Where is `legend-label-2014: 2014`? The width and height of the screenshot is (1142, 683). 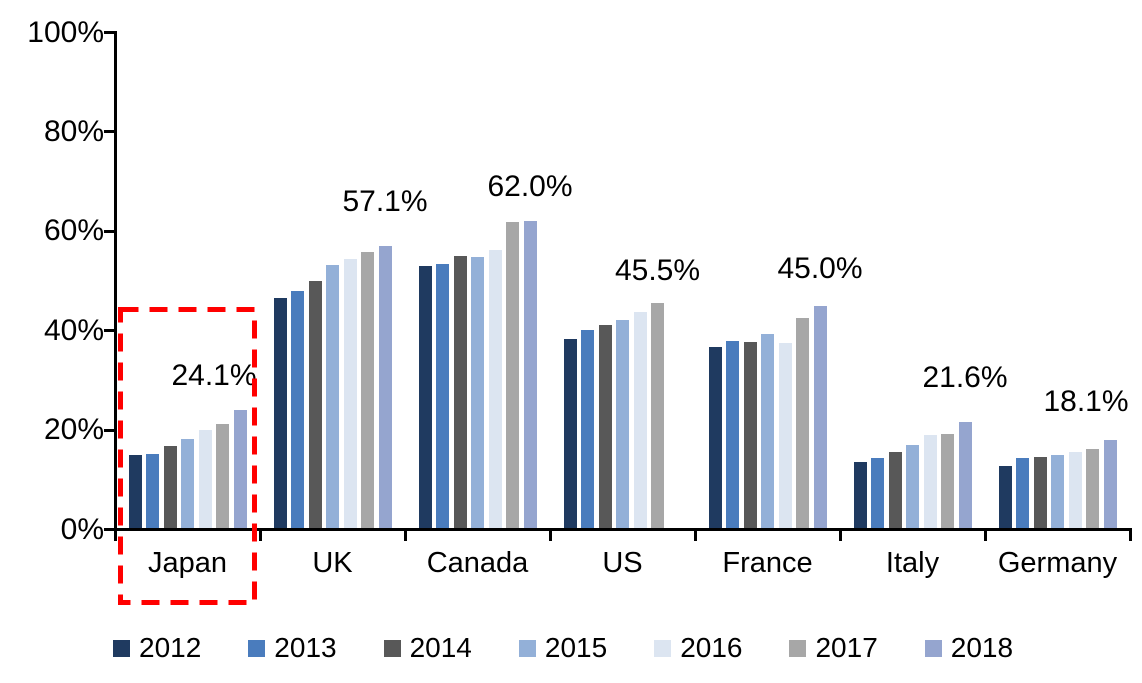
legend-label-2014: 2014 is located at coordinates (440, 647).